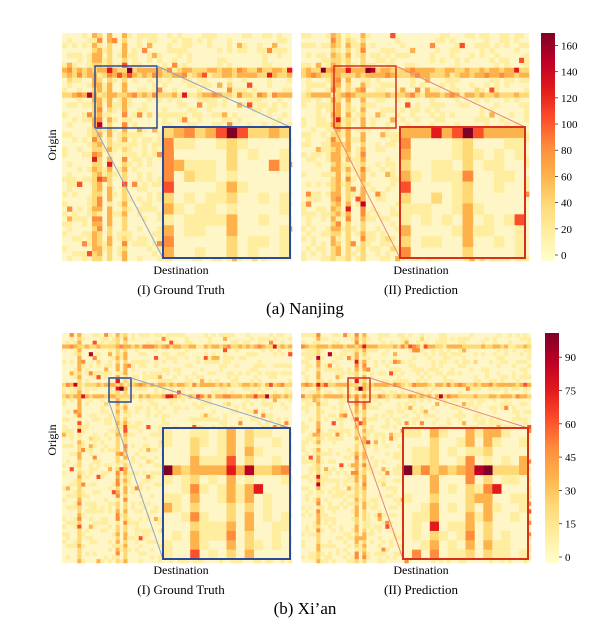 This screenshot has width=610, height=637. What do you see at coordinates (569, 73) in the screenshot?
I see `colorbar-tick-label: 140` at bounding box center [569, 73].